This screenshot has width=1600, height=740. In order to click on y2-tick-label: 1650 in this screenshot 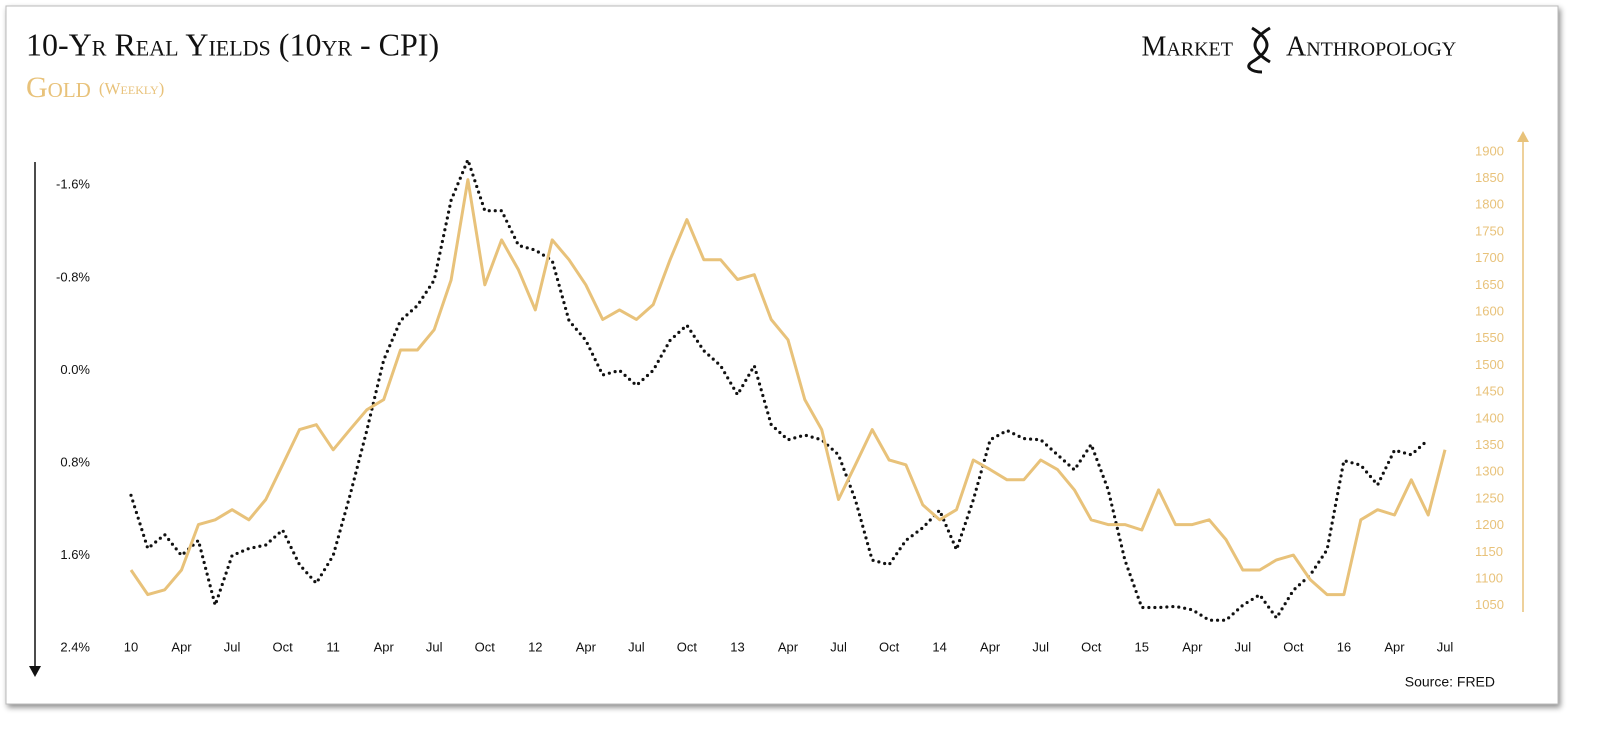, I will do `click(1489, 284)`.